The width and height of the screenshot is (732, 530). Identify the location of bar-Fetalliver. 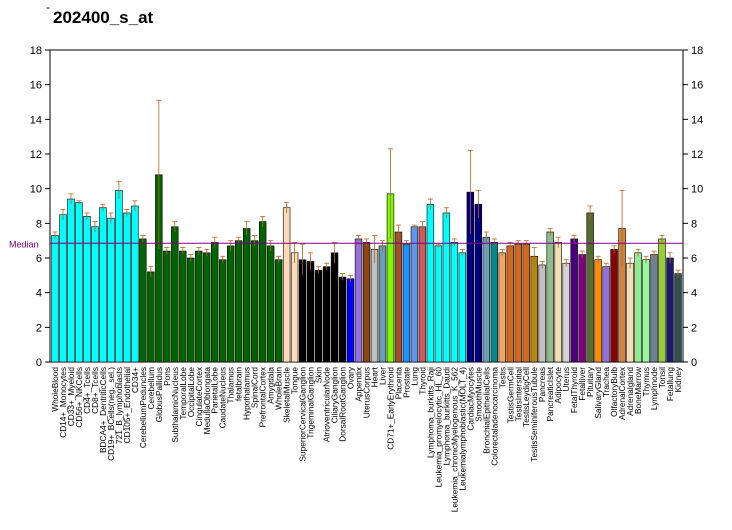
(582, 308).